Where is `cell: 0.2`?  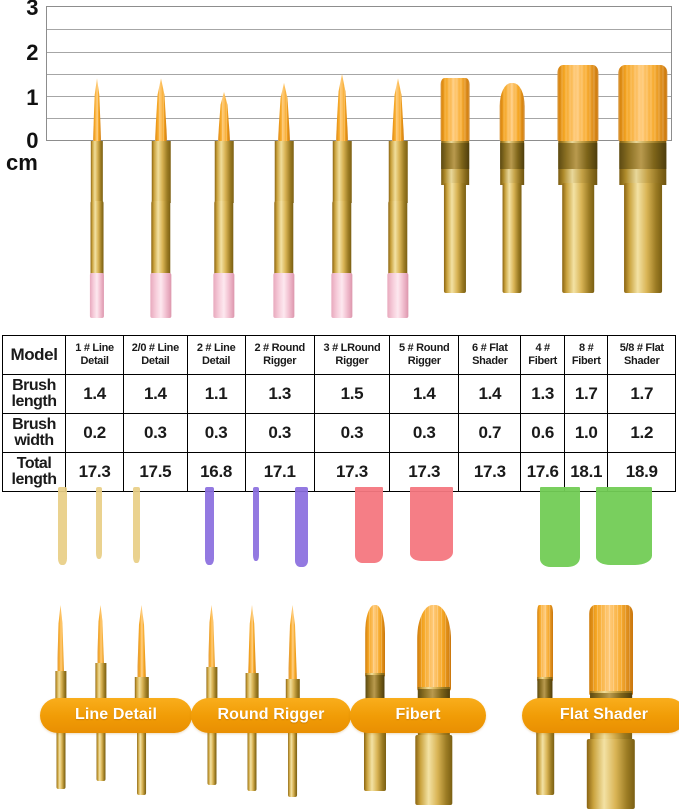 cell: 0.2 is located at coordinates (94, 433).